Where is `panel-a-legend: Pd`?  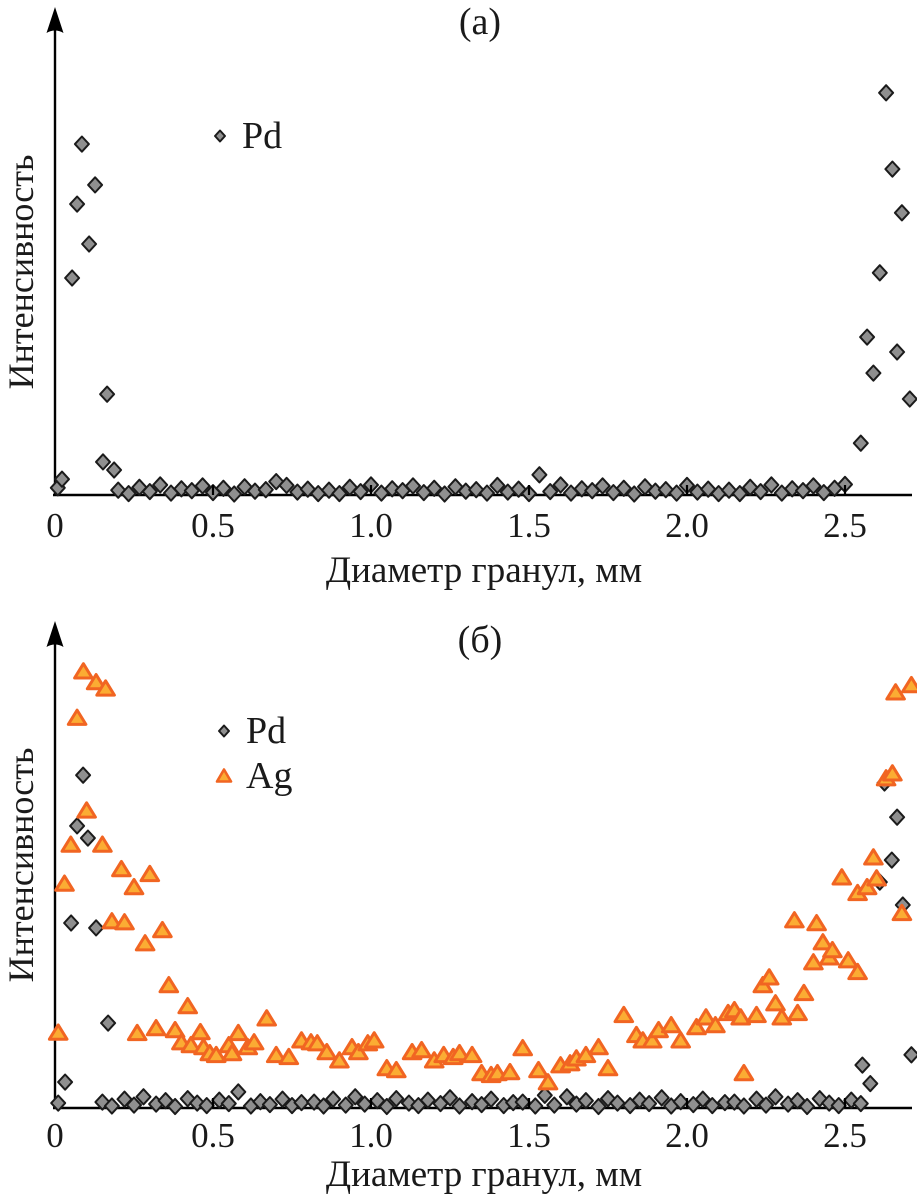
panel-a-legend: Pd is located at coordinates (245, 135).